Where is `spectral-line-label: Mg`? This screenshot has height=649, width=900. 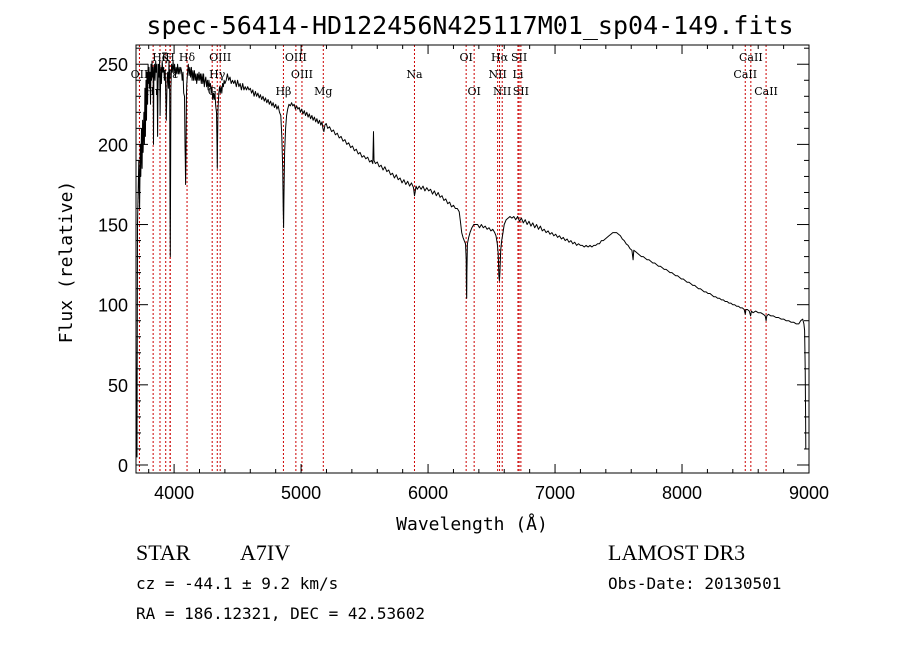 spectral-line-label: Mg is located at coordinates (323, 91).